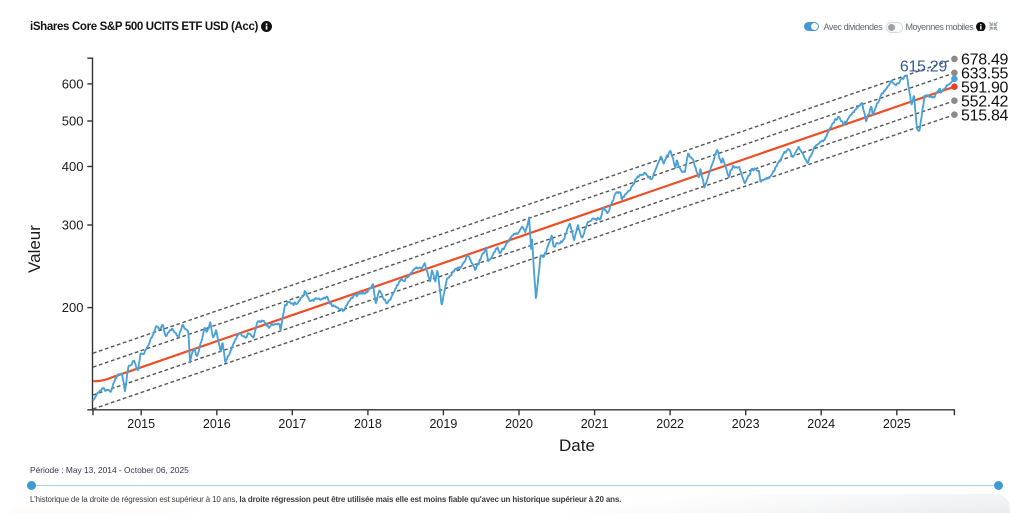 This screenshot has height=513, width=1024. Describe the element at coordinates (141, 424) in the screenshot. I see `svg-text: 2015` at that location.